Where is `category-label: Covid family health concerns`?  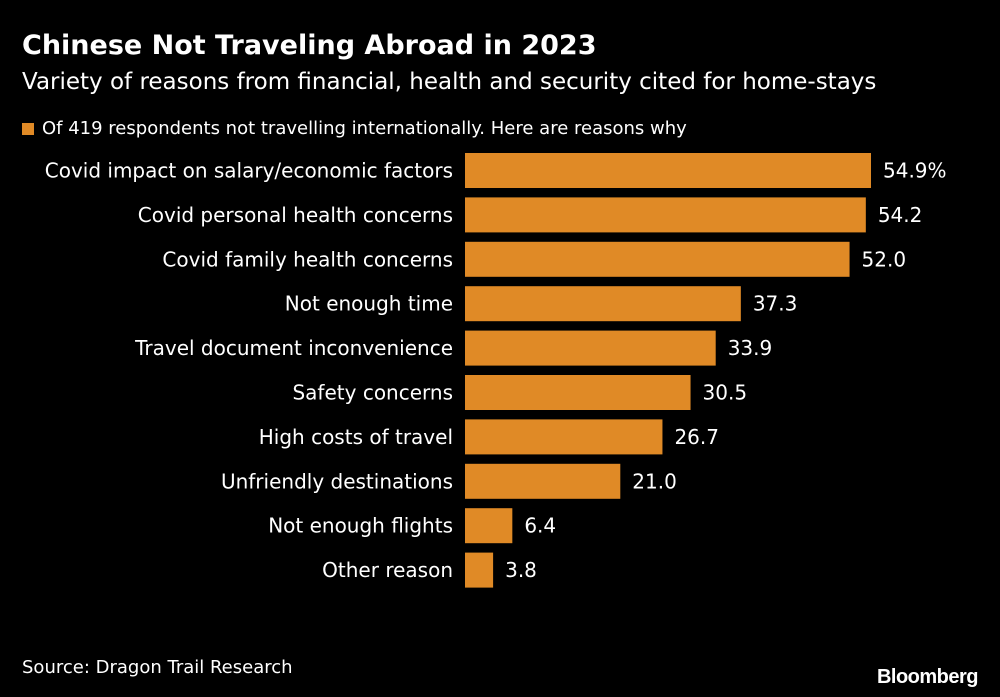 category-label: Covid family health concerns is located at coordinates (307, 259).